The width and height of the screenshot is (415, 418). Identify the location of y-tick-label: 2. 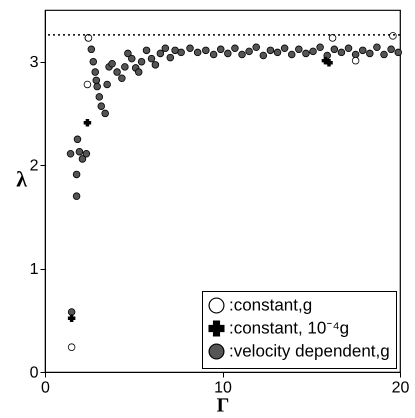
(34, 166).